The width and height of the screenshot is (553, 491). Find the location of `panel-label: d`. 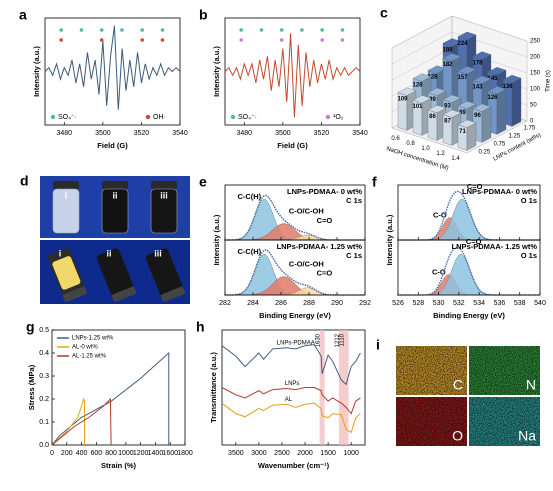

panel-label: d is located at coordinates (24, 181).